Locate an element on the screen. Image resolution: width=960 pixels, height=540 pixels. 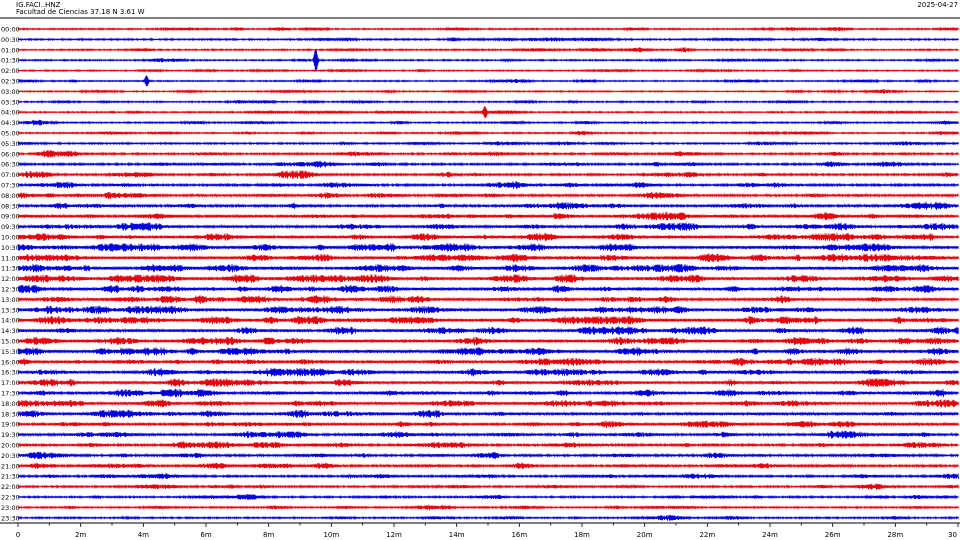
row-label: 23:00 is located at coordinates (10, 508).